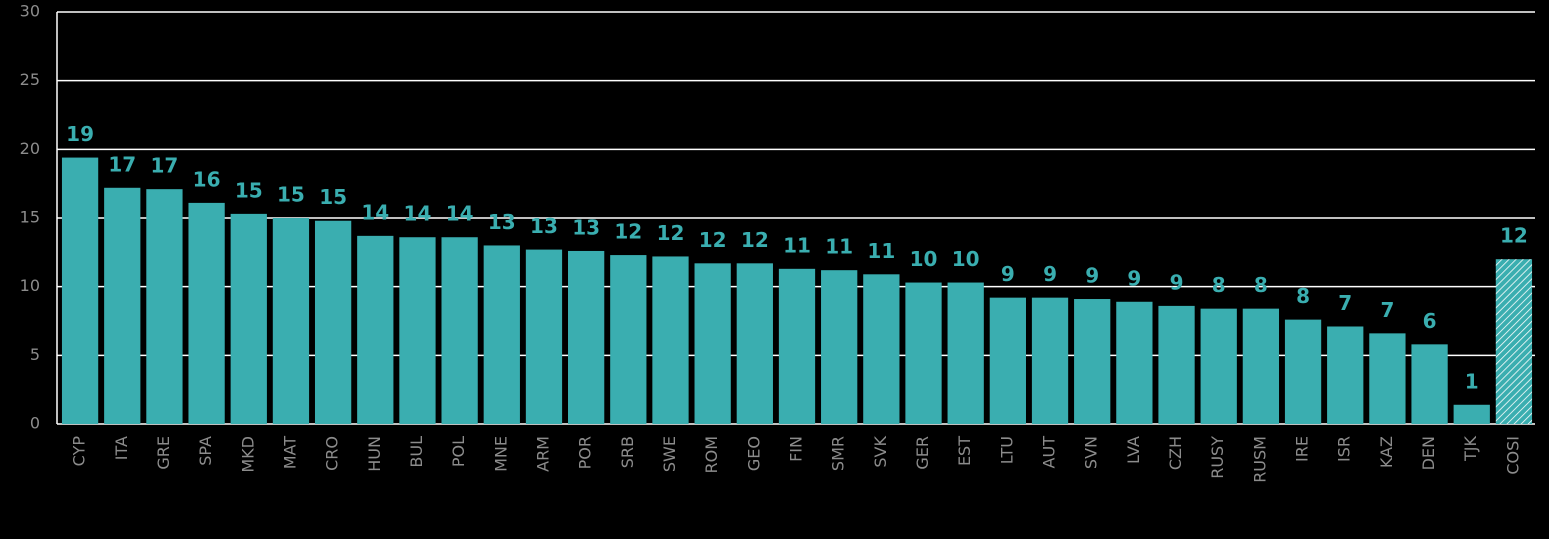 This screenshot has width=1549, height=539. Describe the element at coordinates (1133, 450) in the screenshot. I see `x-tick-label: LVA` at that location.